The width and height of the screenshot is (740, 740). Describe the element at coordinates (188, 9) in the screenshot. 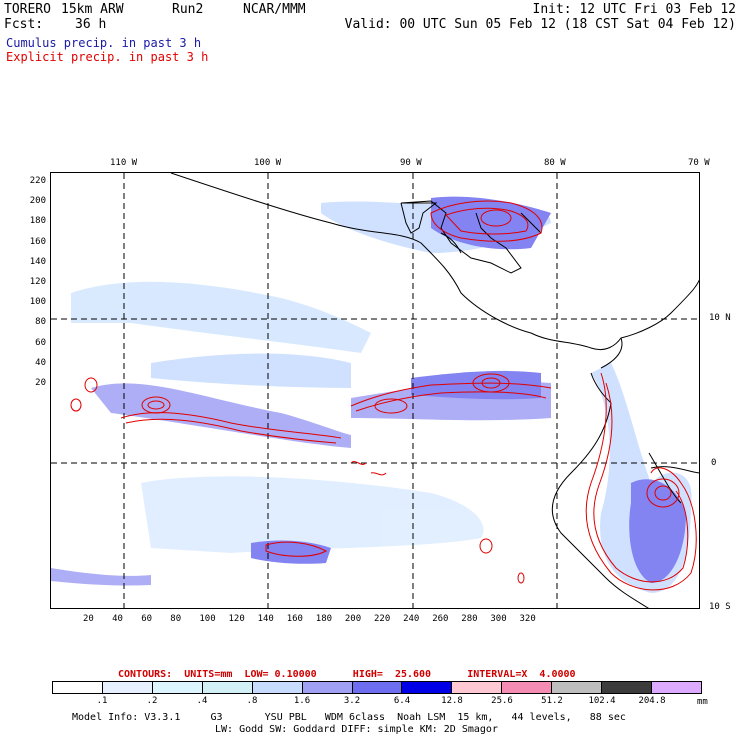

I see `run-label: Run2` at that location.